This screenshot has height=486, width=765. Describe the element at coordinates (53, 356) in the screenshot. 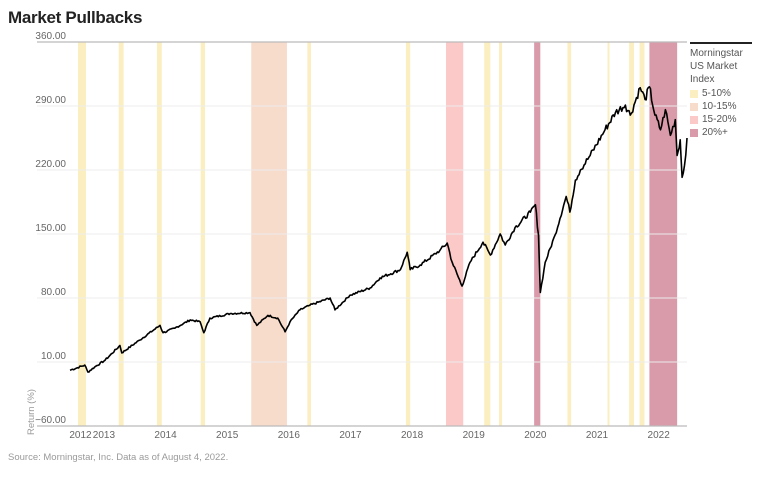

I see `y-tick-label: 10.00` at that location.